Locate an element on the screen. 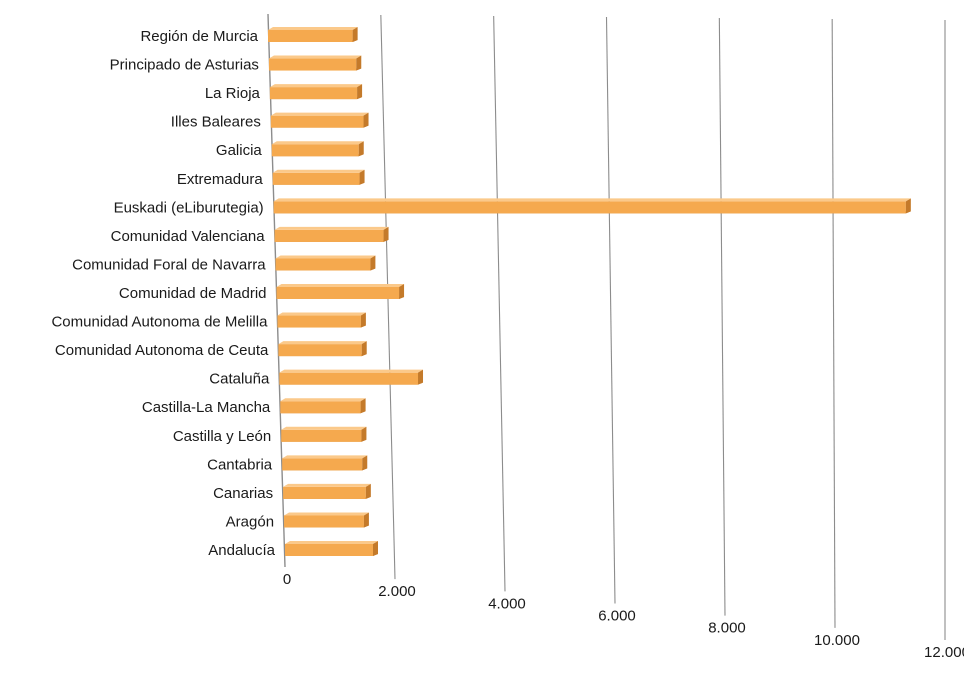  category-label-10: Comunidad de Madrid is located at coordinates (193, 293).